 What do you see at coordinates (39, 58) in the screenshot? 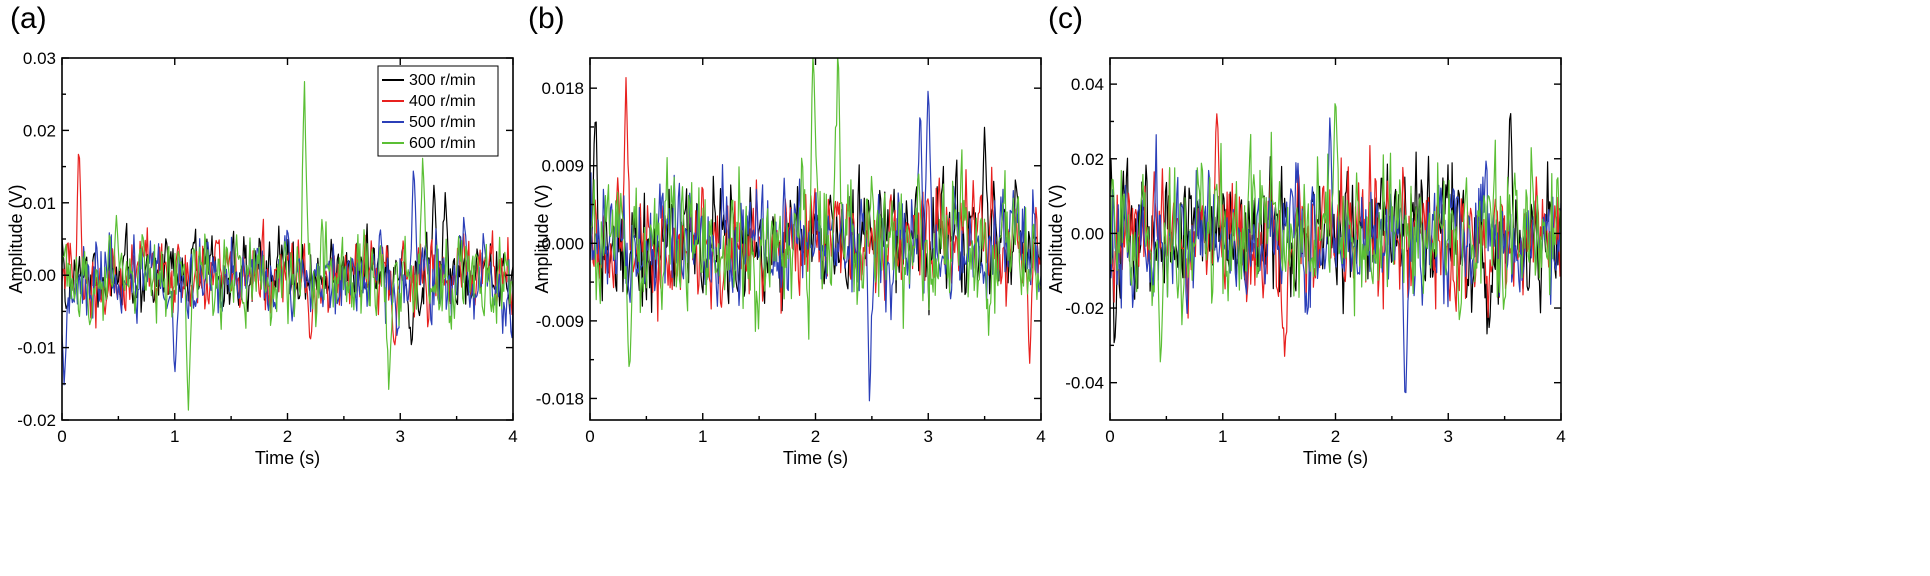
I see `y-tick-label: 0.03` at bounding box center [39, 58].